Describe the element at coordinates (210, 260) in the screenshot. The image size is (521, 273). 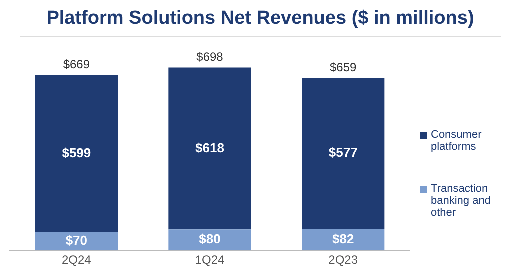
I see `x-tick-label: 1Q24` at that location.